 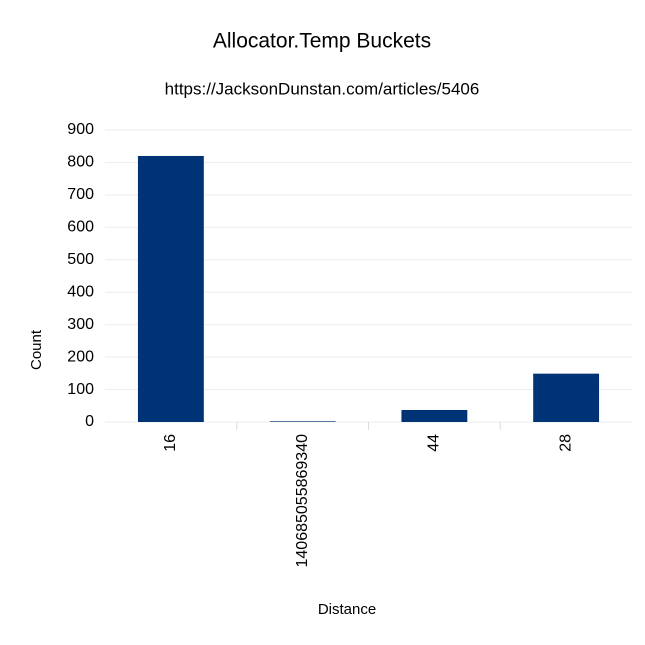 I want to click on y-tick-label: 300, so click(x=80, y=324).